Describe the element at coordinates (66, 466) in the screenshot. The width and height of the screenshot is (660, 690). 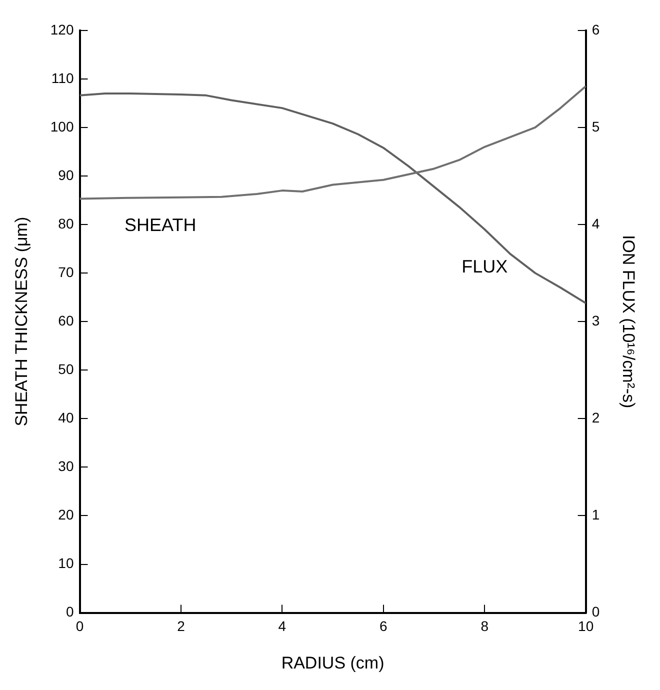
I see `y-tick-label: 30` at that location.